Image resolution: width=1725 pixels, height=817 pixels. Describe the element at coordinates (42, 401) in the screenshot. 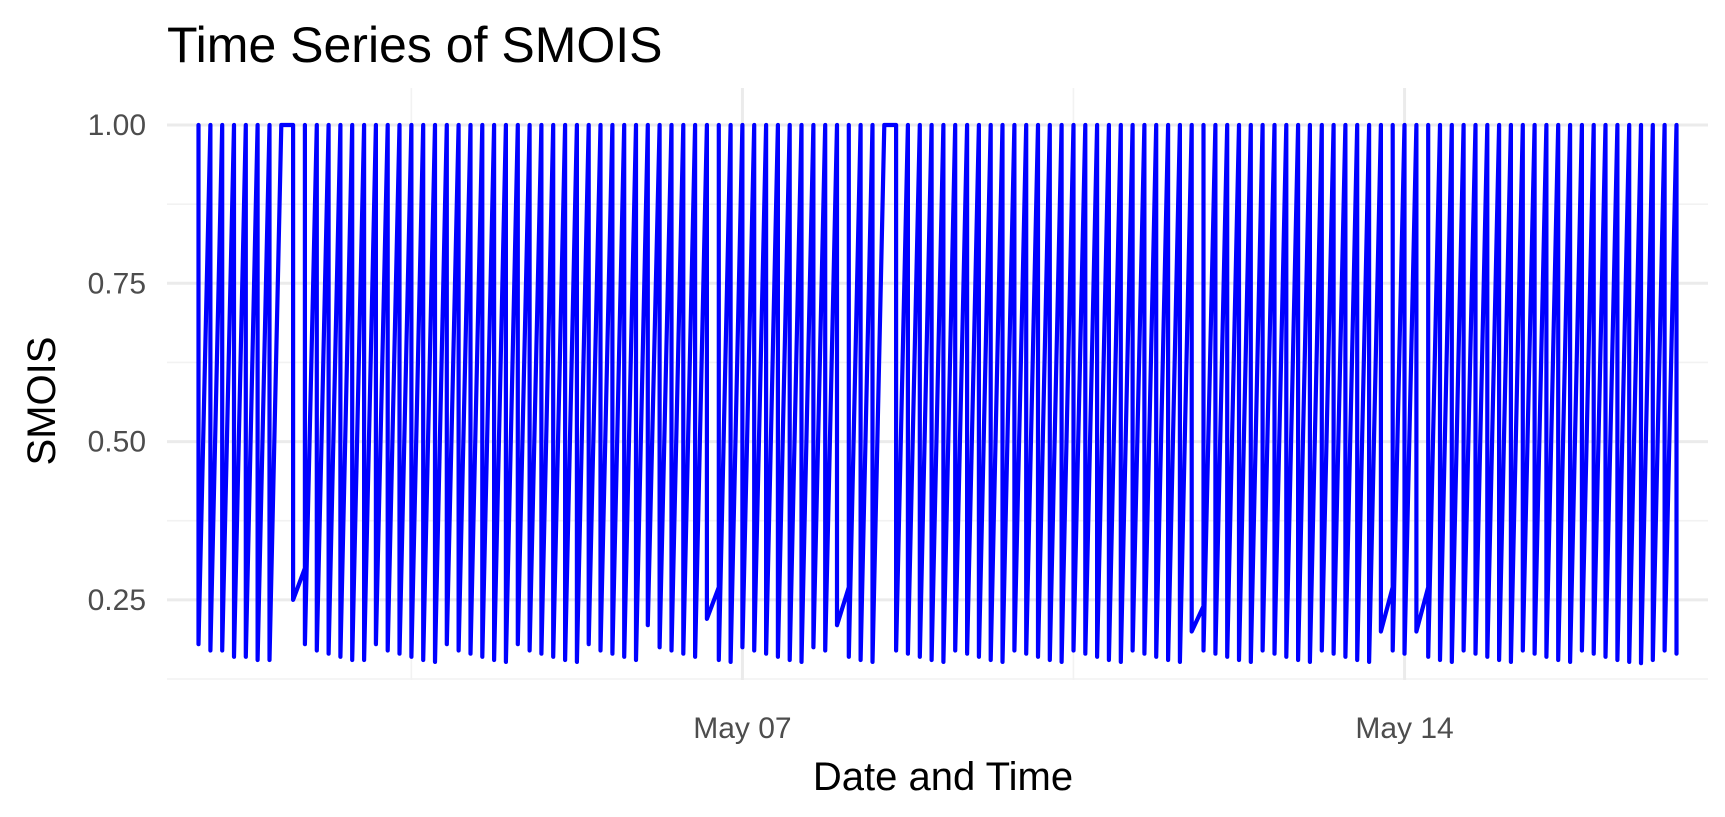

I see `y-axis-title: SMOIS` at that location.